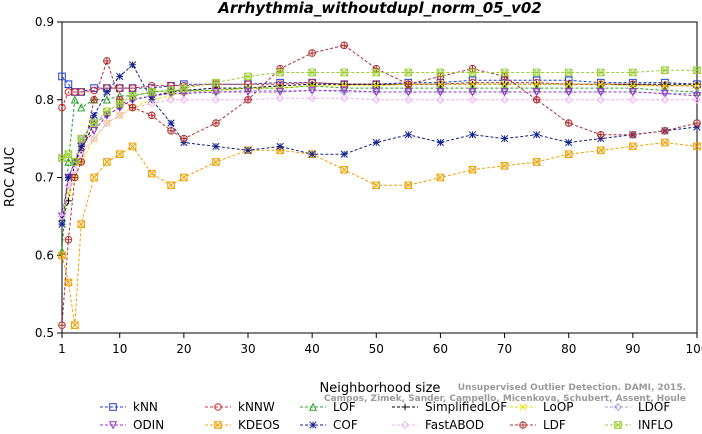 The height and width of the screenshot is (434, 702). I want to click on legend-item: LDF, so click(538, 425).